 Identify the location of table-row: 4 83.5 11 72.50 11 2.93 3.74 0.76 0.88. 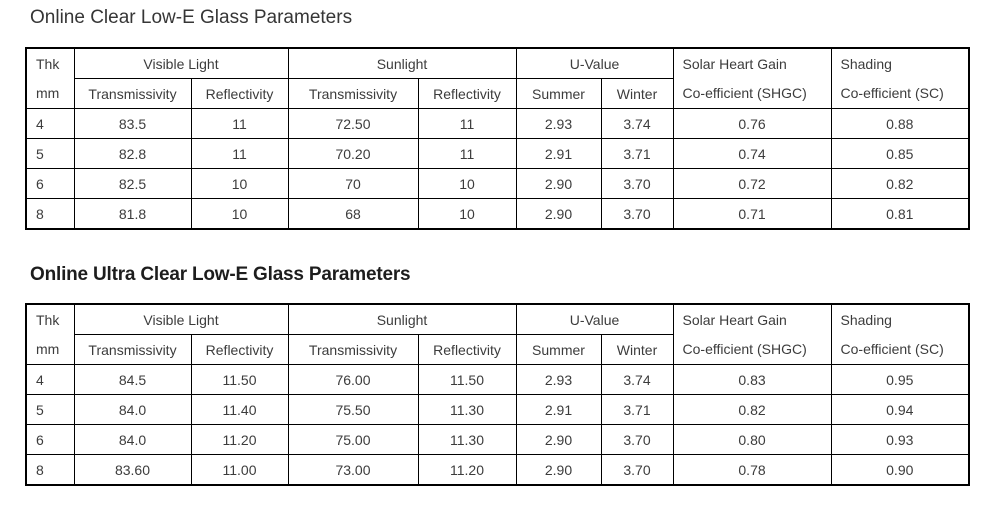
(497, 123).